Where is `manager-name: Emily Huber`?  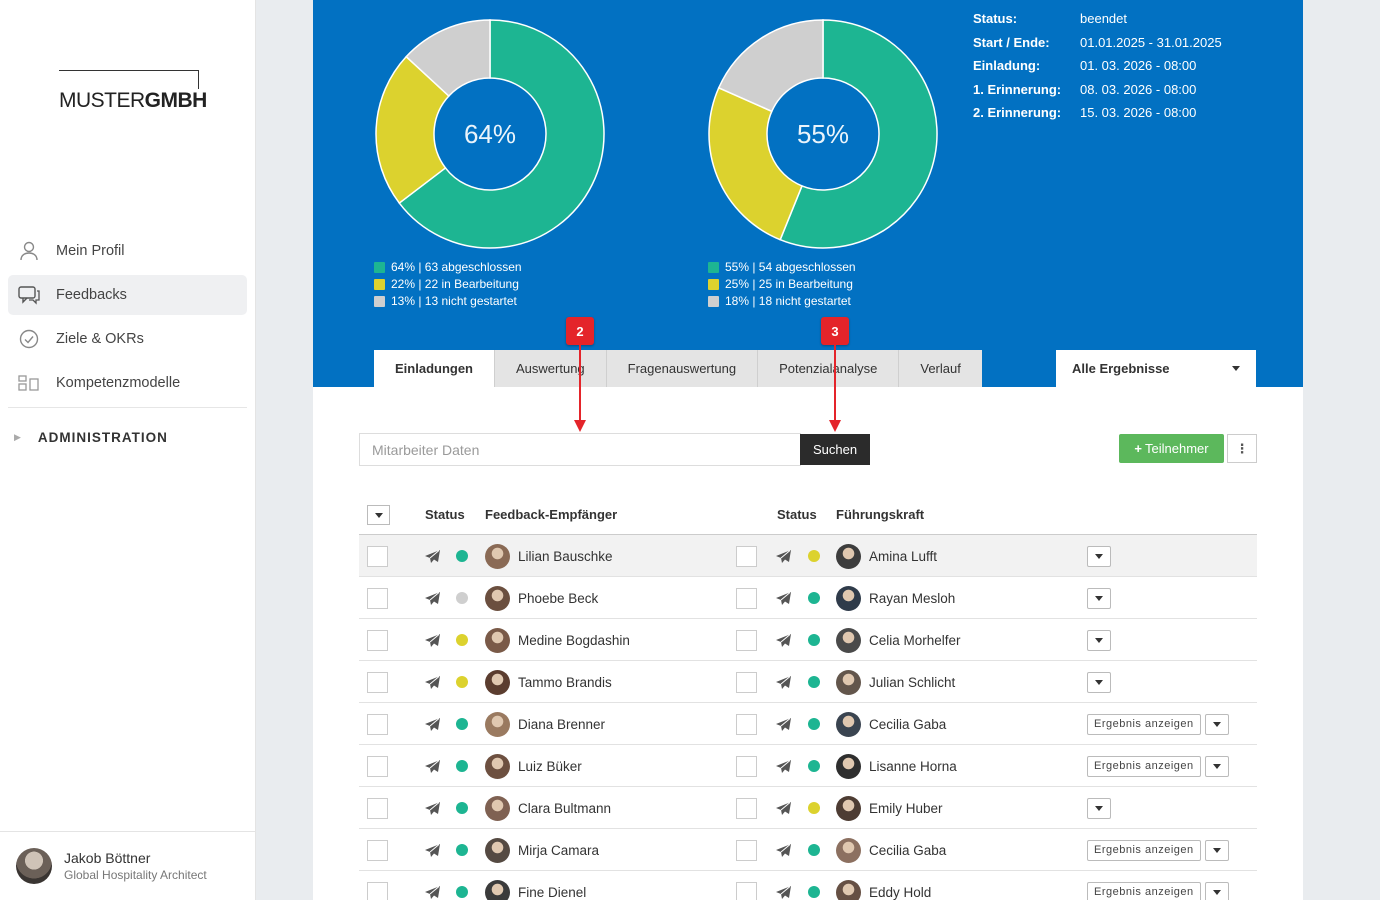 manager-name: Emily Huber is located at coordinates (906, 808).